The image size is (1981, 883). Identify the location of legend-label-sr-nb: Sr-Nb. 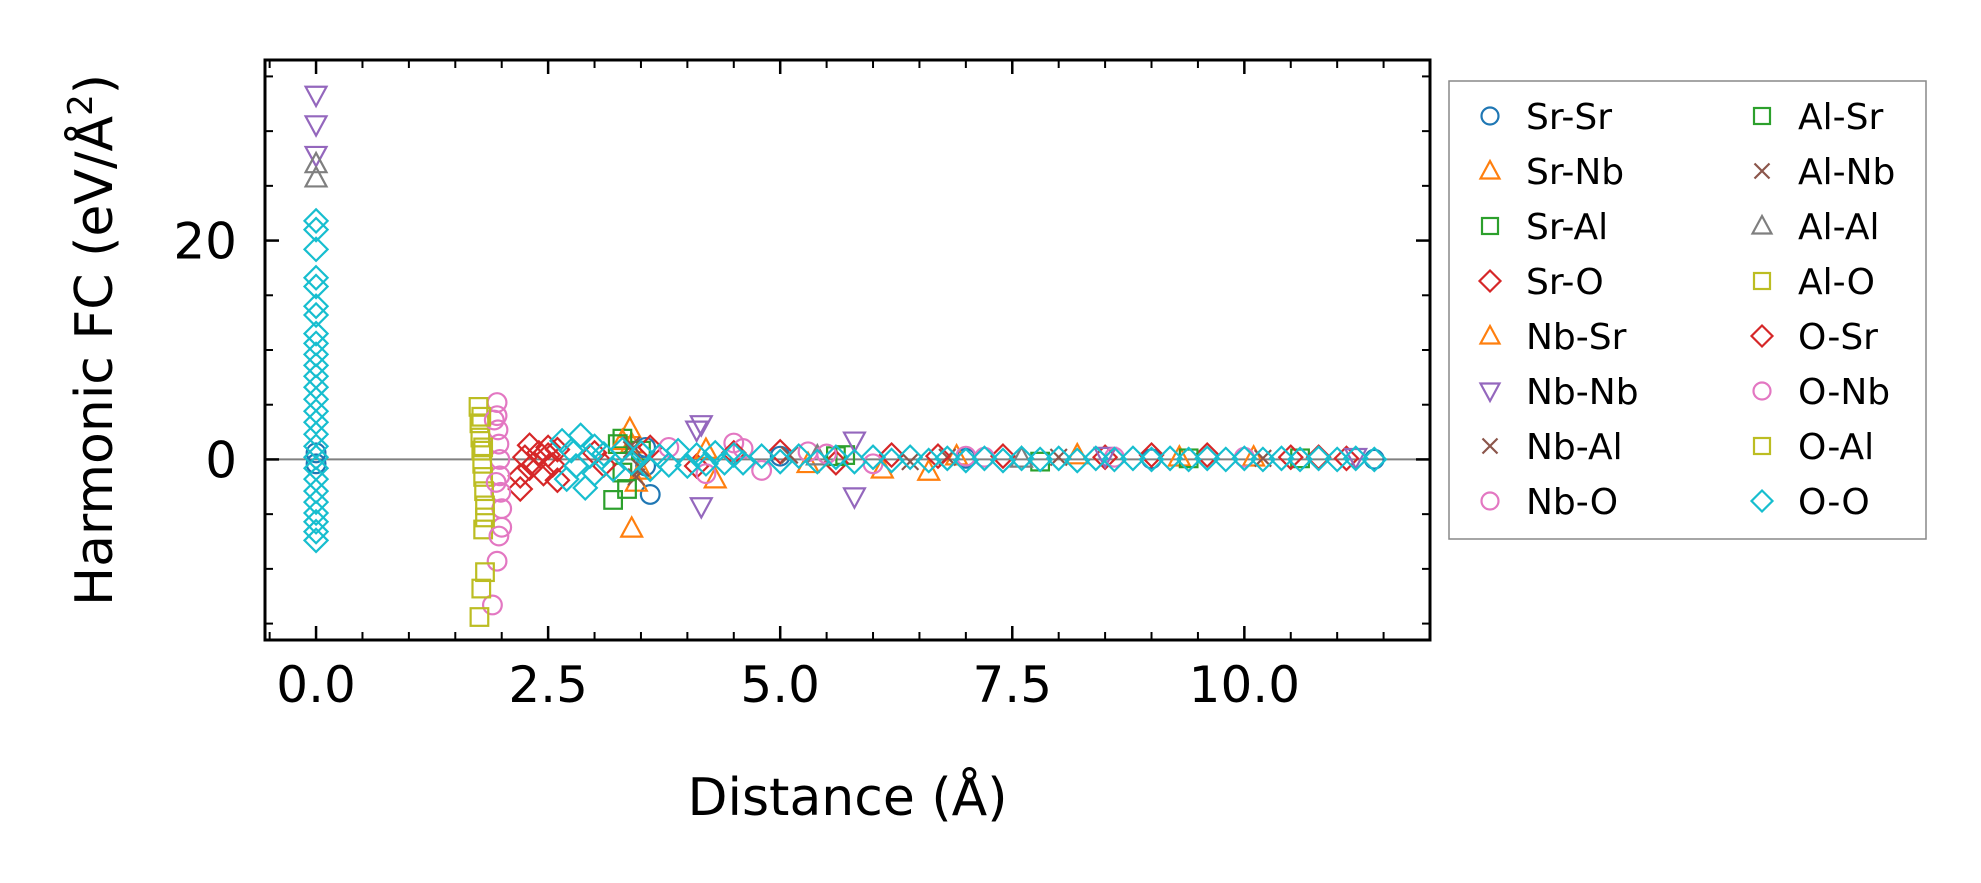
(1575, 172).